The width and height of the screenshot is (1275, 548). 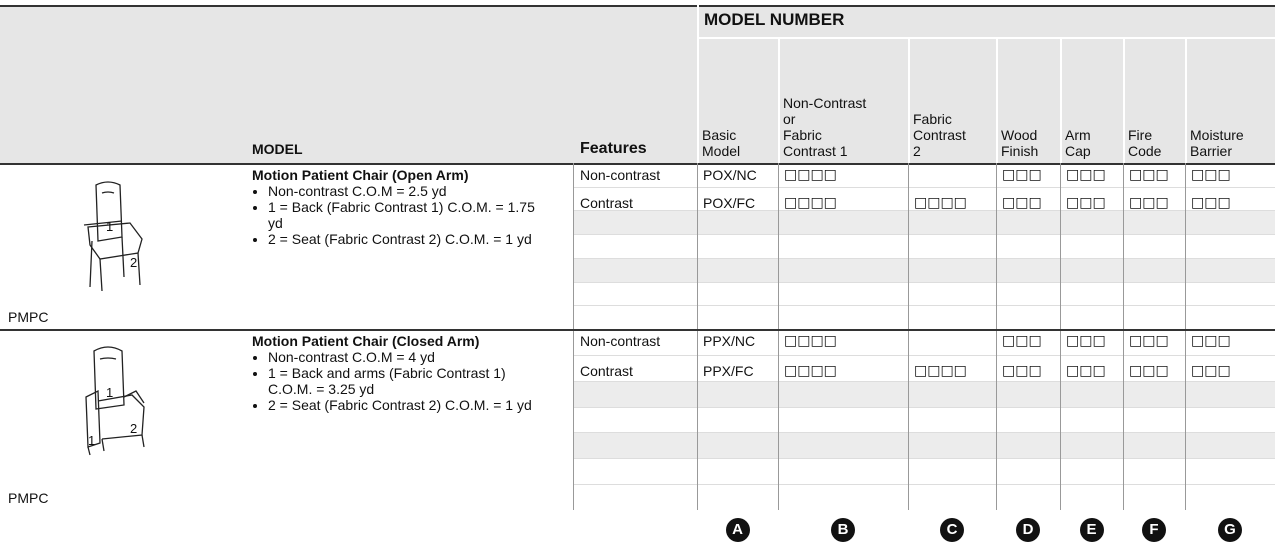 I want to click on header-bottom-rule, so click(x=637, y=164).